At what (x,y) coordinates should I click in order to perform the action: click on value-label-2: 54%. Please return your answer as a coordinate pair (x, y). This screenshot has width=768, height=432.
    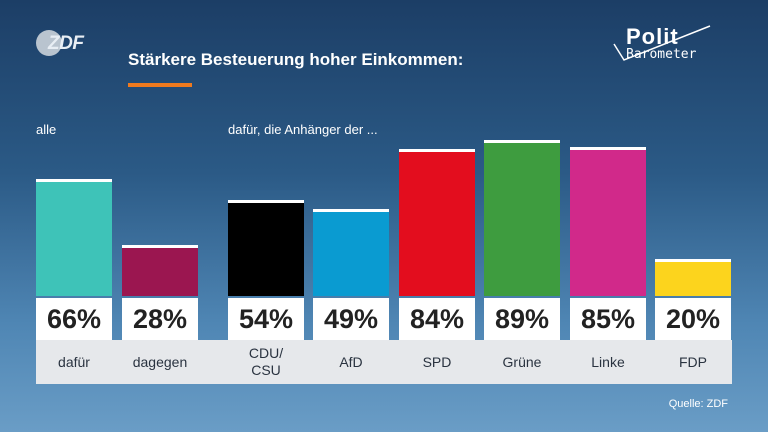
    Looking at the image, I should click on (266, 319).